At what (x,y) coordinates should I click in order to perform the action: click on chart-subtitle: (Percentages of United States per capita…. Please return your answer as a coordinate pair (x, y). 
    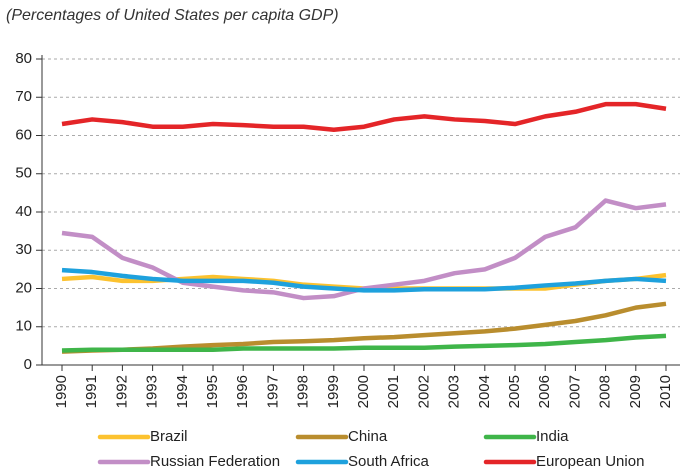
    Looking at the image, I should click on (172, 15).